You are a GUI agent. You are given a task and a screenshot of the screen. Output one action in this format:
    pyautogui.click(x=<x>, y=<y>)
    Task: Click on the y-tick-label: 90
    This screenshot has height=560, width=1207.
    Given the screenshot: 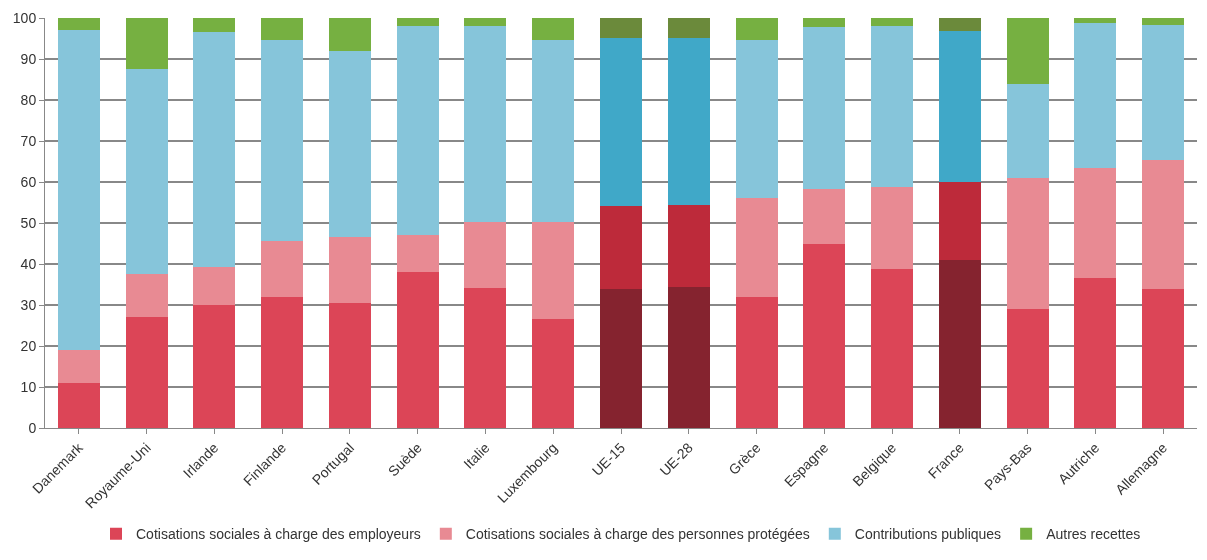 What is the action you would take?
    pyautogui.click(x=28, y=58)
    